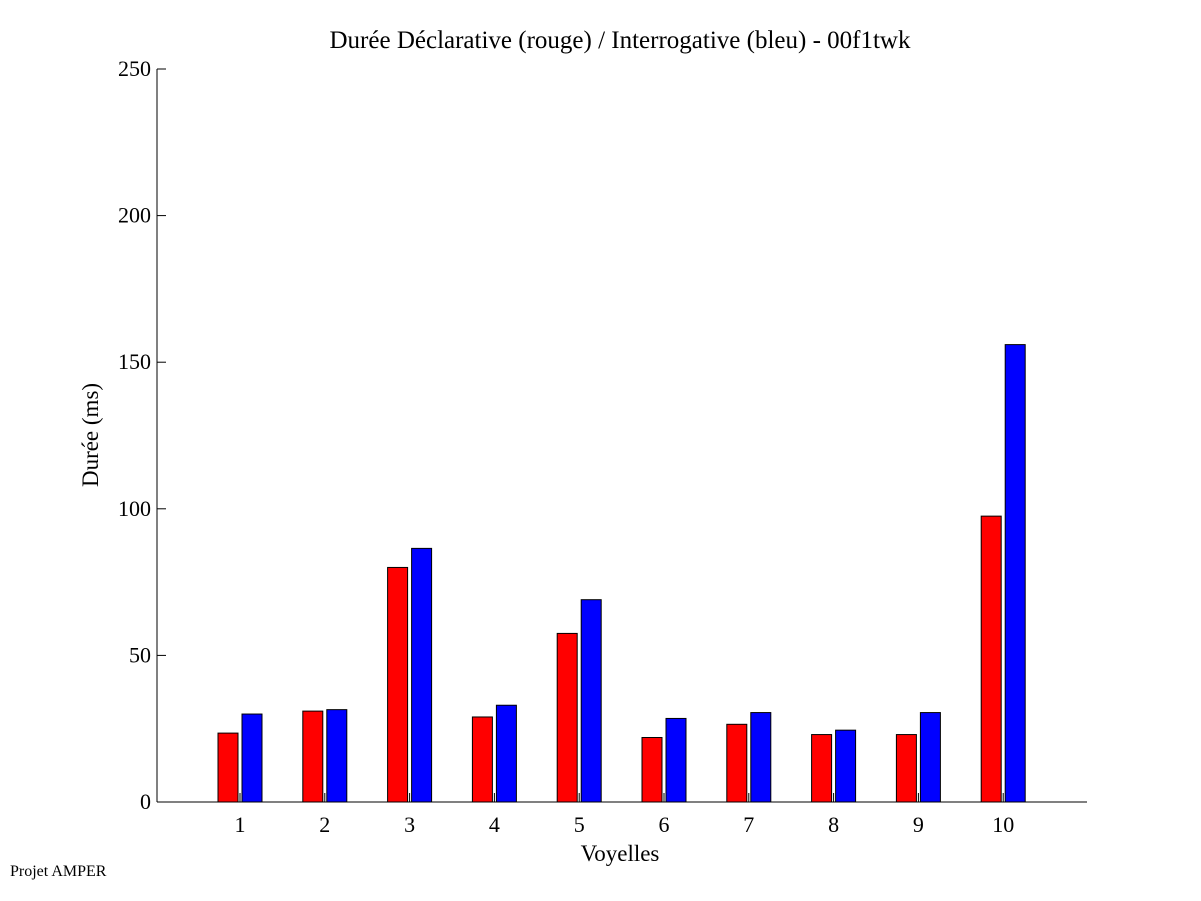  What do you see at coordinates (1003, 824) in the screenshot?
I see `x-tick-label: 10` at bounding box center [1003, 824].